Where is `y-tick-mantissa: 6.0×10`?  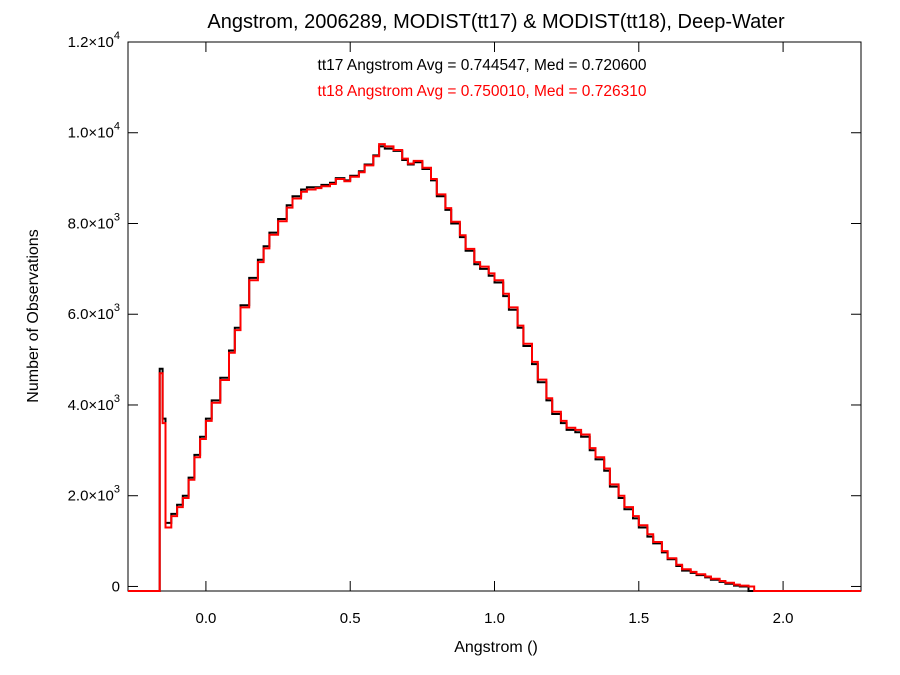
y-tick-mantissa: 6.0×10 is located at coordinates (91, 314).